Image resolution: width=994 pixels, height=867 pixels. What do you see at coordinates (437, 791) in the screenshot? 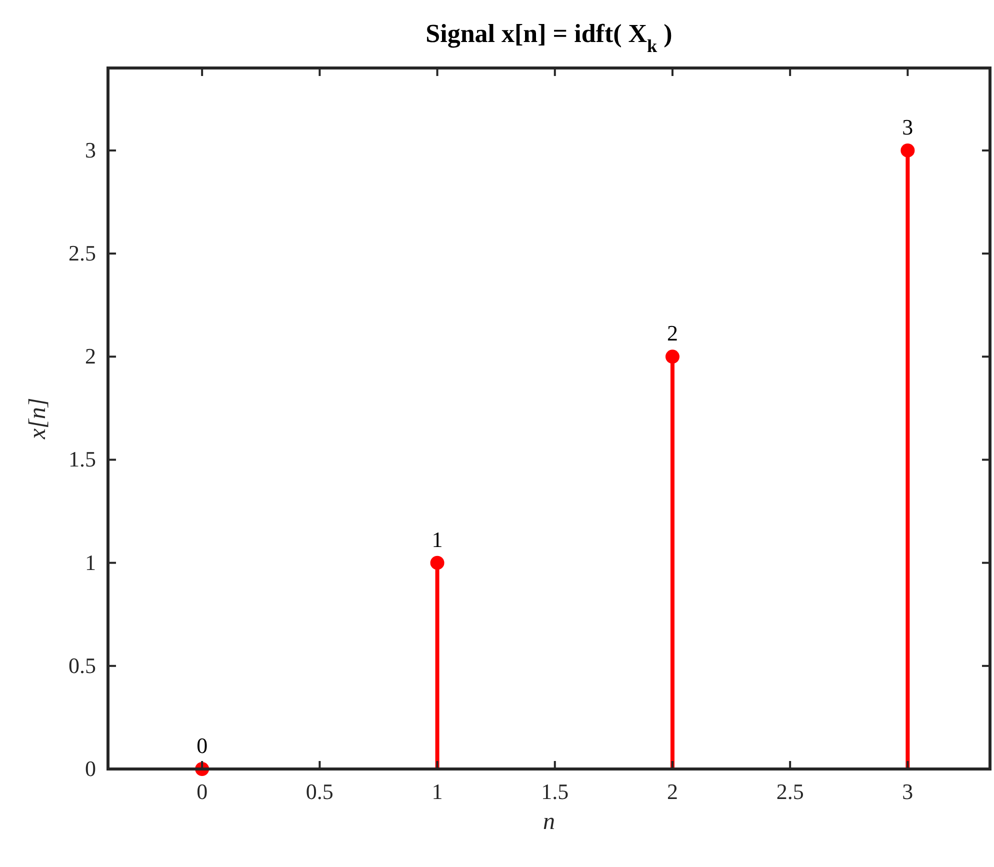
I see `x-tick-label: 1` at bounding box center [437, 791].